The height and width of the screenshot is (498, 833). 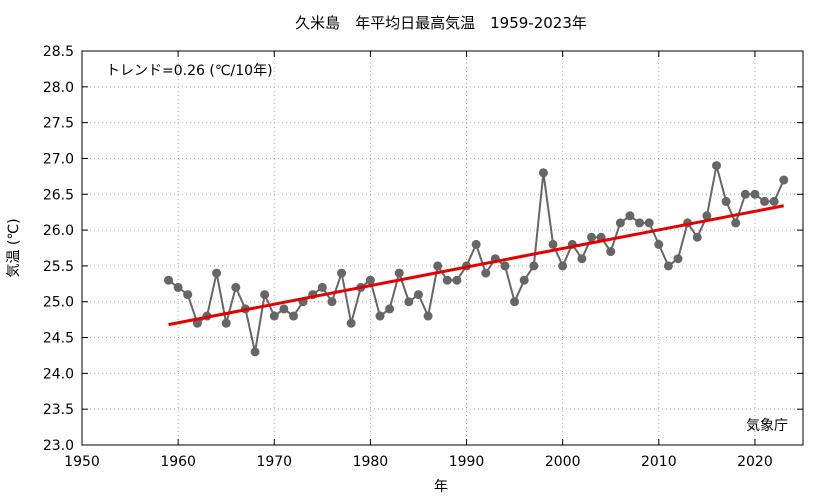 What do you see at coordinates (14, 247) in the screenshot?
I see `y-axis-label: 気温 (℃)` at bounding box center [14, 247].